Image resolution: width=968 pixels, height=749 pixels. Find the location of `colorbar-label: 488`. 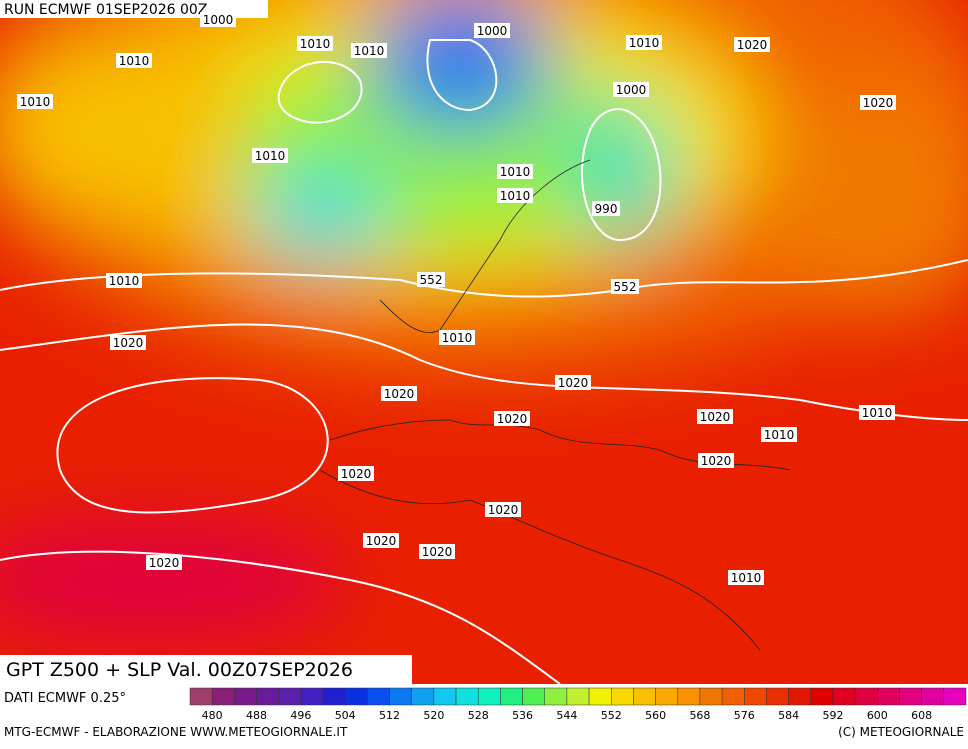

colorbar-label: 488 is located at coordinates (256, 715).